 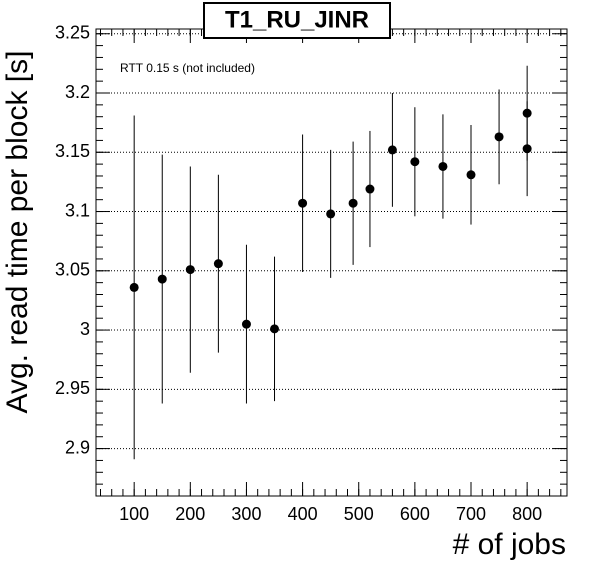 I want to click on y-tick-label: 3.05, so click(x=72, y=270).